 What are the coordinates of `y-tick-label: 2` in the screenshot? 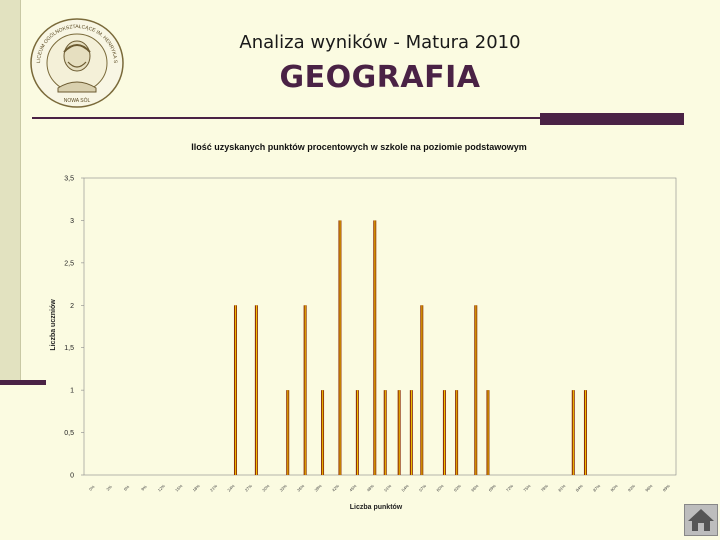 It's located at (72, 306).